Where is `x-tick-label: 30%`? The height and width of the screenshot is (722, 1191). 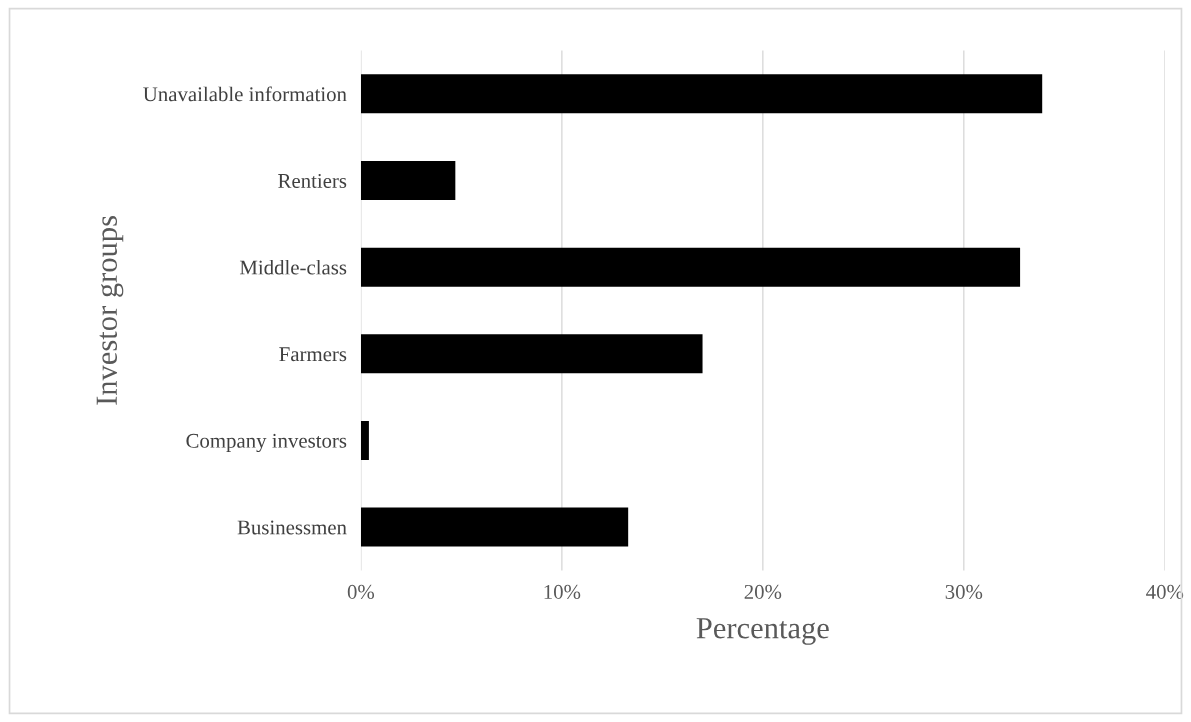 x-tick-label: 30% is located at coordinates (964, 591).